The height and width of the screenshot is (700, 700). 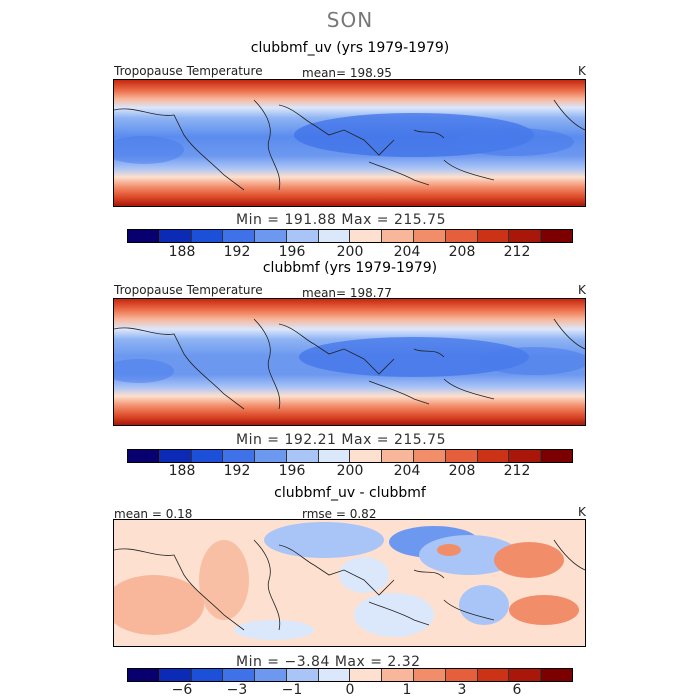 I want to click on panel-3-tick-1: −6, so click(x=182, y=690).